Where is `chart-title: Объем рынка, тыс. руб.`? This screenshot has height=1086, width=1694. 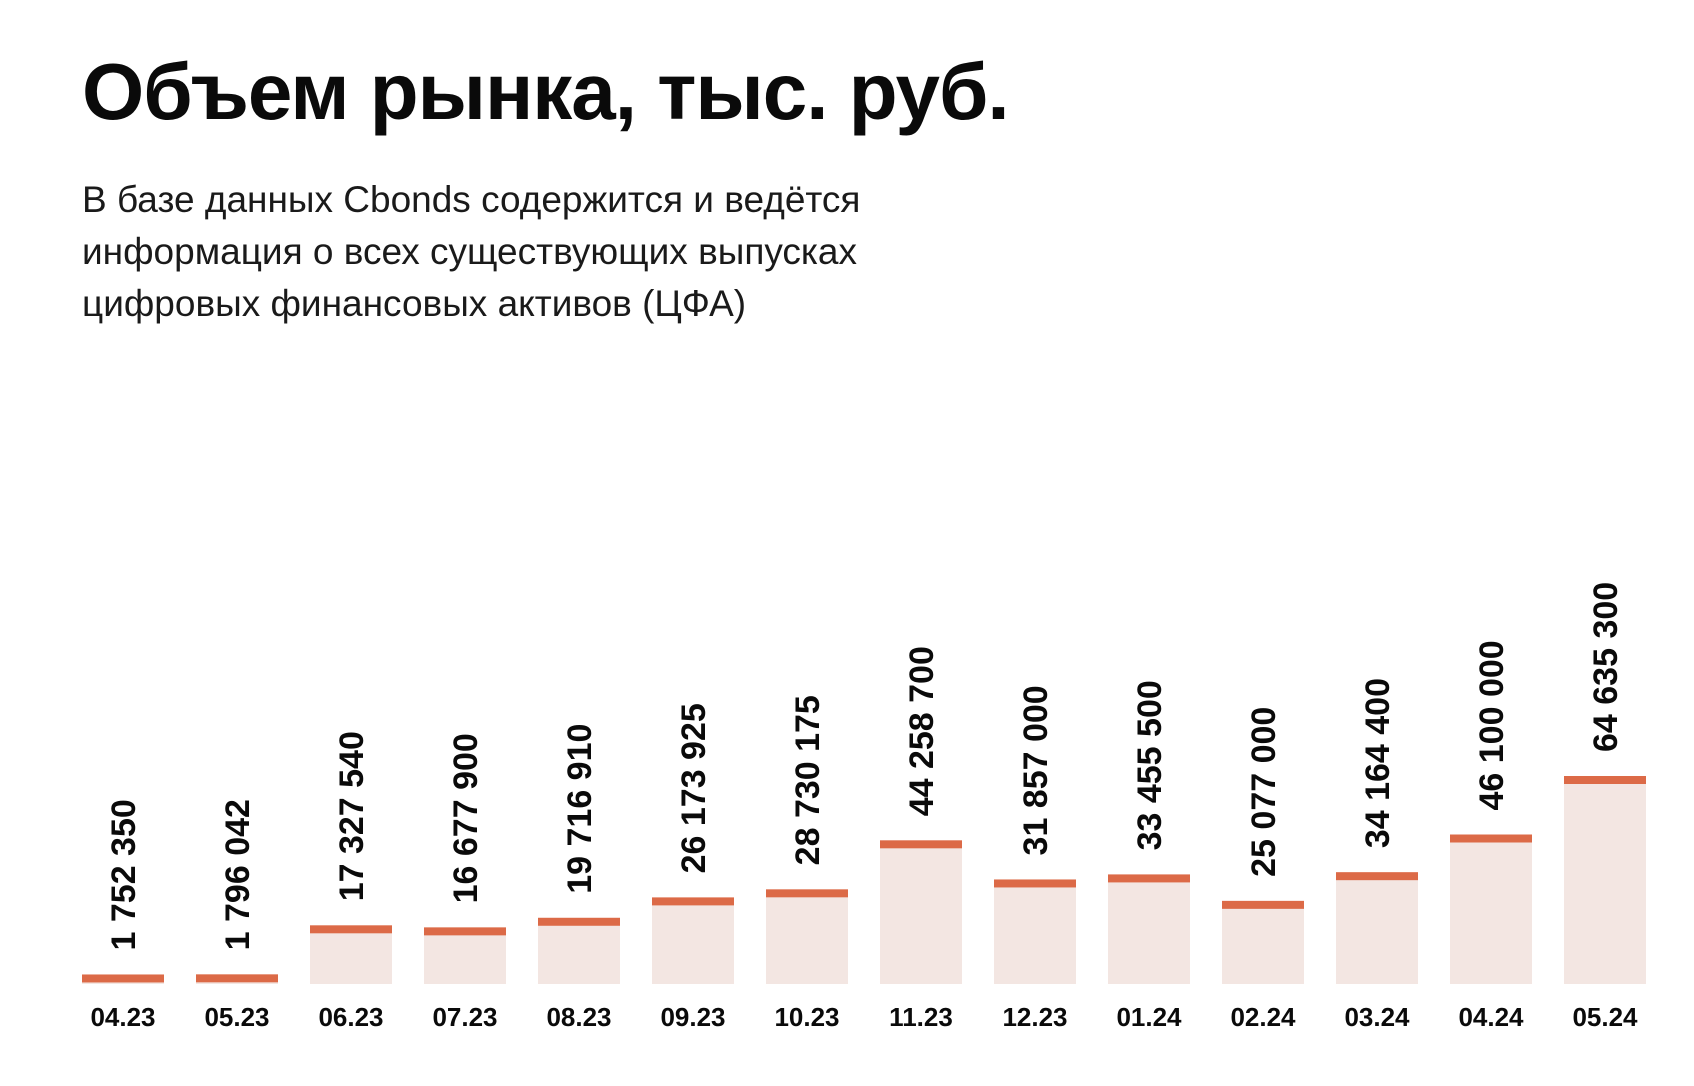
chart-title: Объем рынка, тыс. руб. is located at coordinates (546, 91).